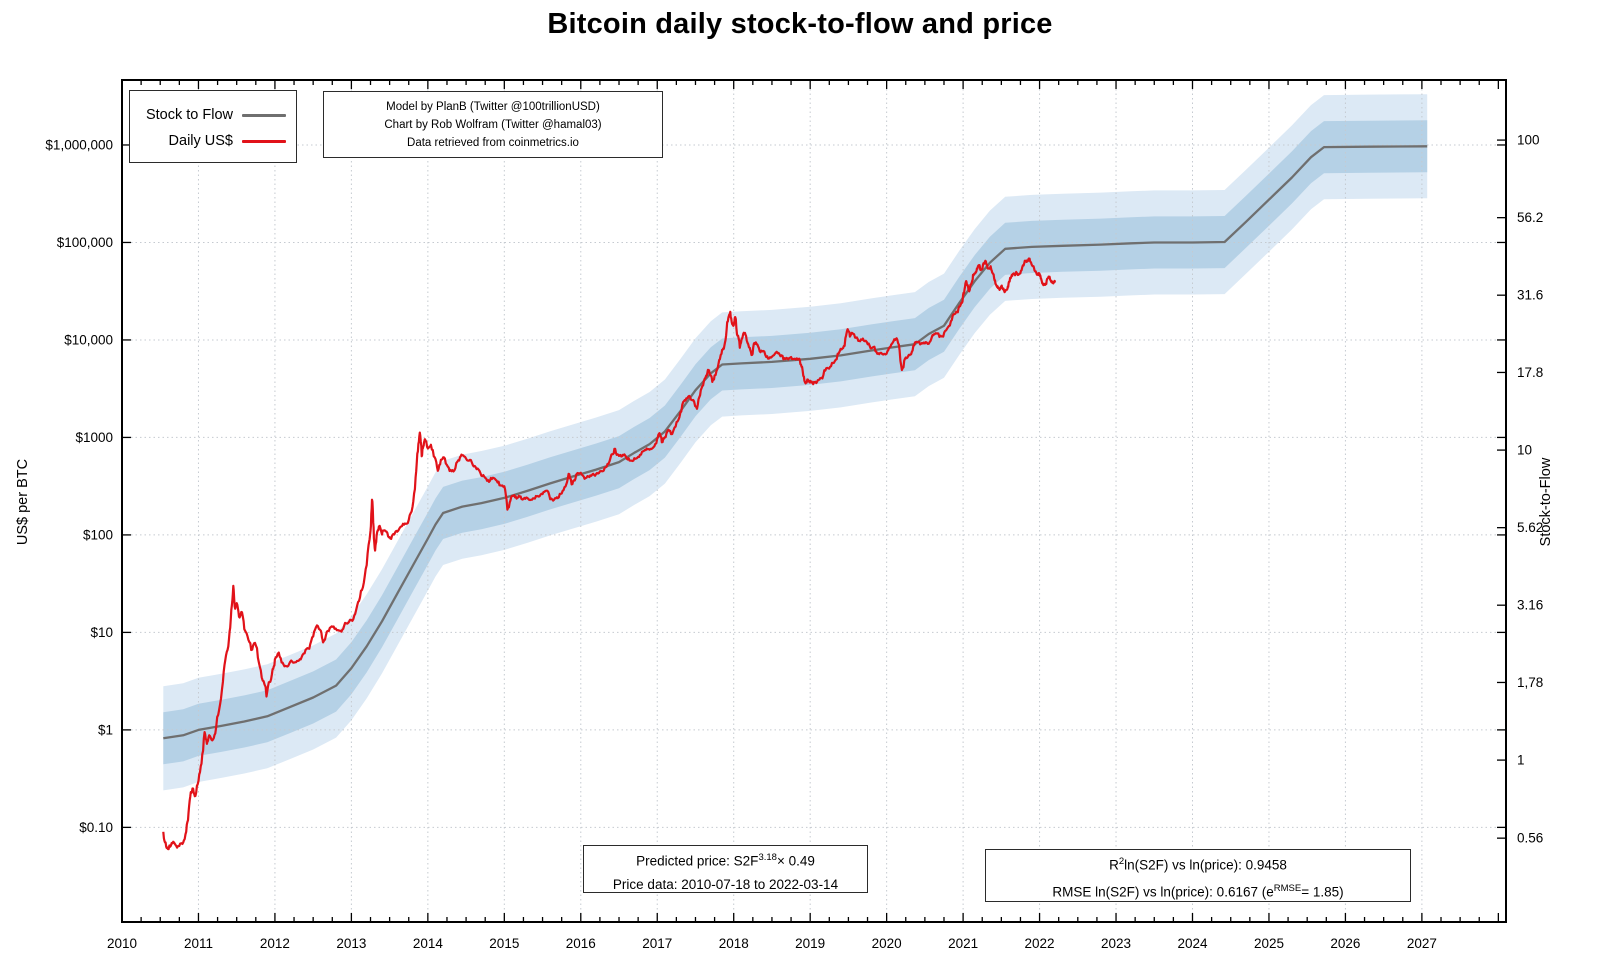  What do you see at coordinates (85, 242) in the screenshot?
I see `y-left-tick-label: $100,000` at bounding box center [85, 242].